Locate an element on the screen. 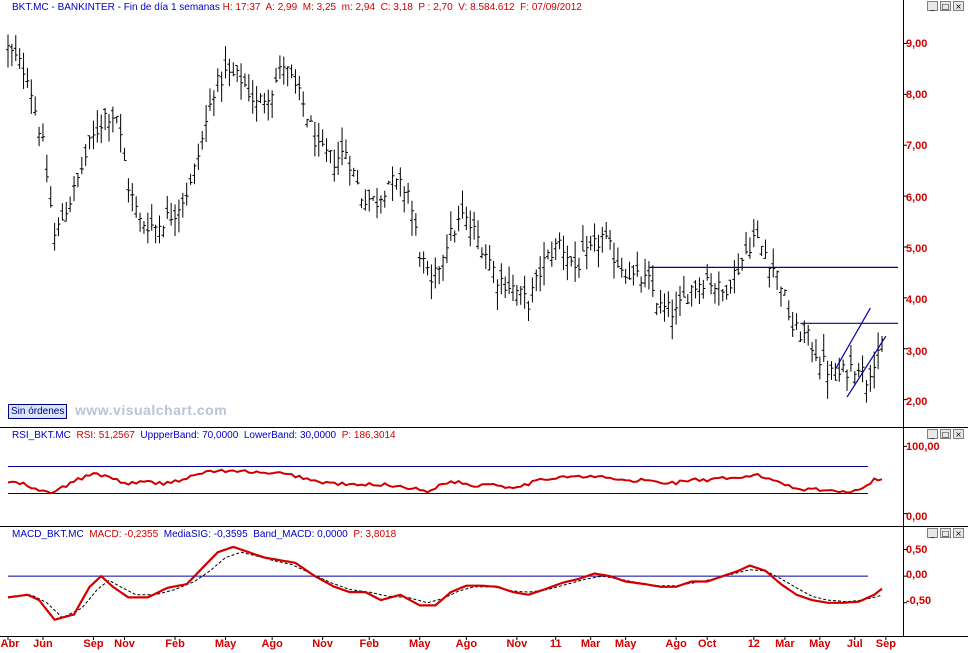 Image resolution: width=968 pixels, height=653 pixels. time-value: H: 17:37 is located at coordinates (241, 7).